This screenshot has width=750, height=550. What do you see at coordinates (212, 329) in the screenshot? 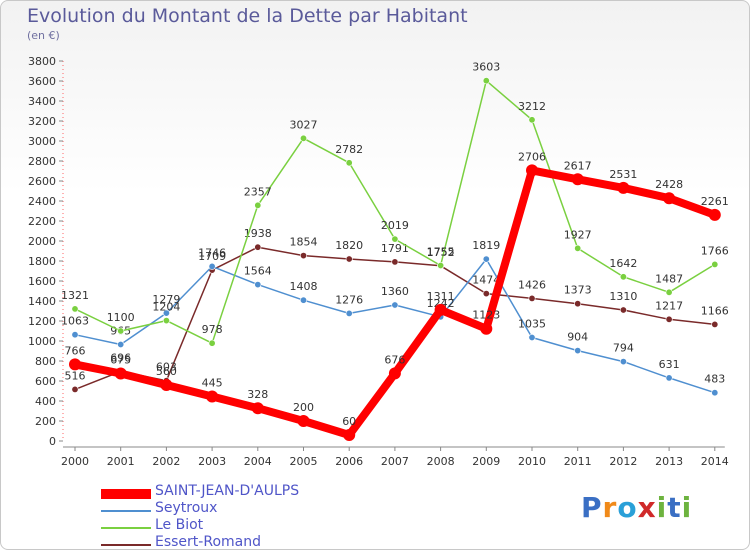
I see `data-label-le-biot: 978` at bounding box center [212, 329].